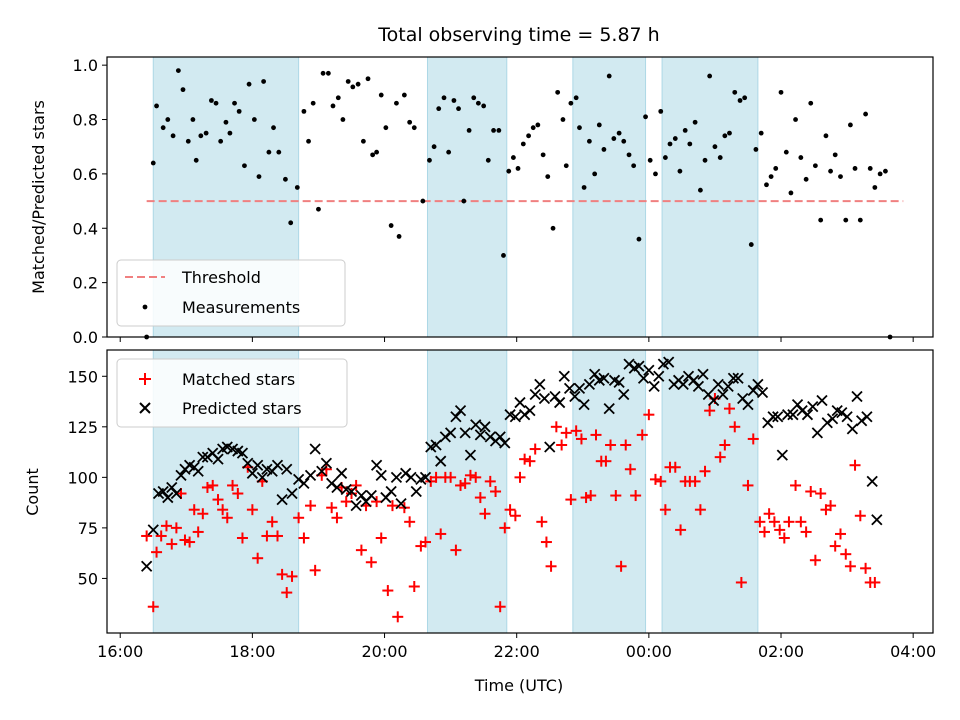 The height and width of the screenshot is (720, 960). I want to click on top-x-ticks, so click(516, 339).